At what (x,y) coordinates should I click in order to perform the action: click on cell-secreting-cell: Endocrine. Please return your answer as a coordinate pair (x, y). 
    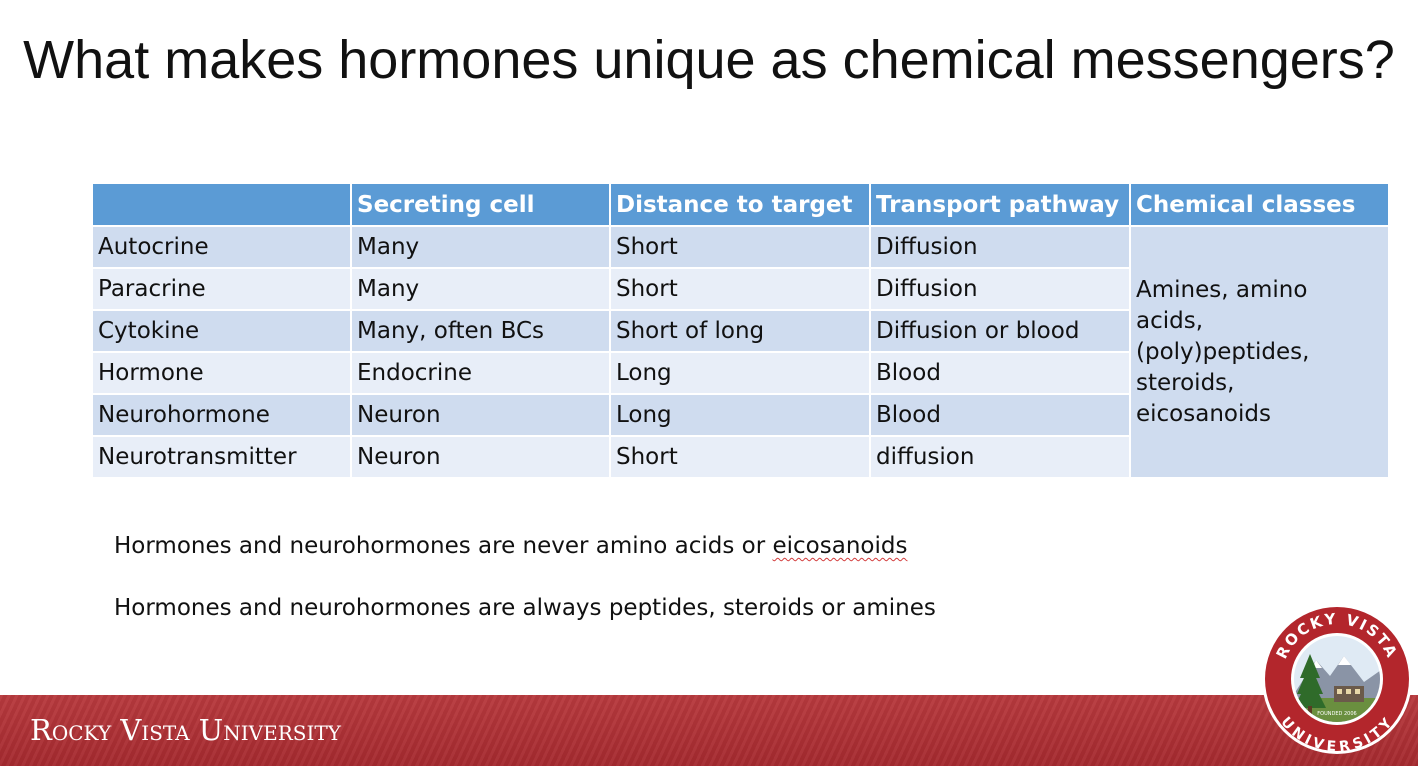
    Looking at the image, I should click on (480, 373).